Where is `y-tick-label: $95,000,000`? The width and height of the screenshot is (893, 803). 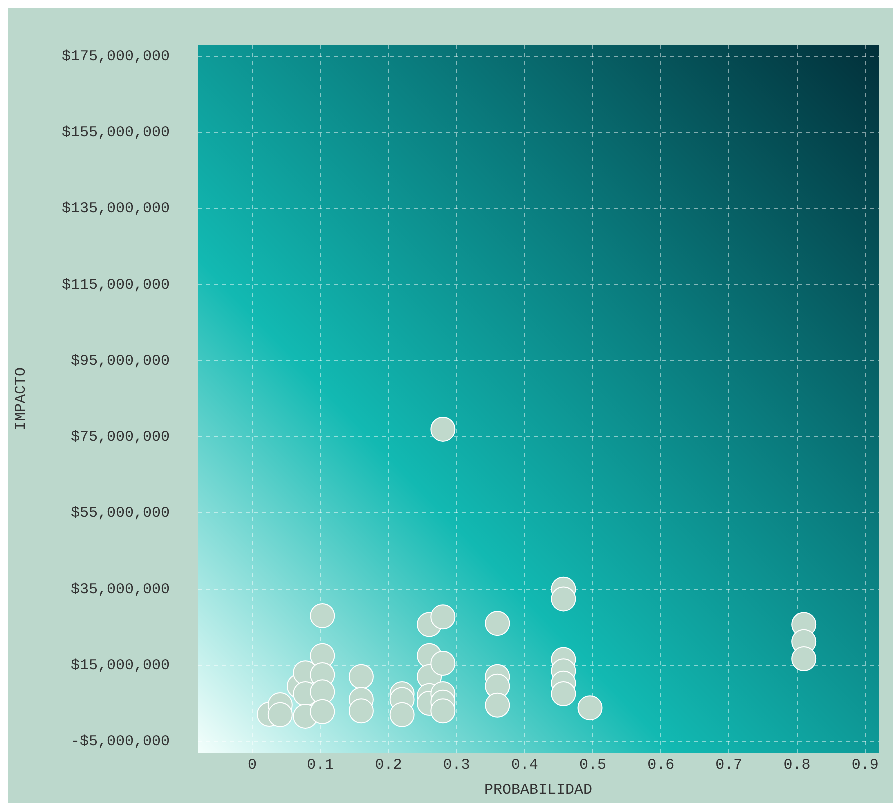 y-tick-label: $95,000,000 is located at coordinates (120, 361).